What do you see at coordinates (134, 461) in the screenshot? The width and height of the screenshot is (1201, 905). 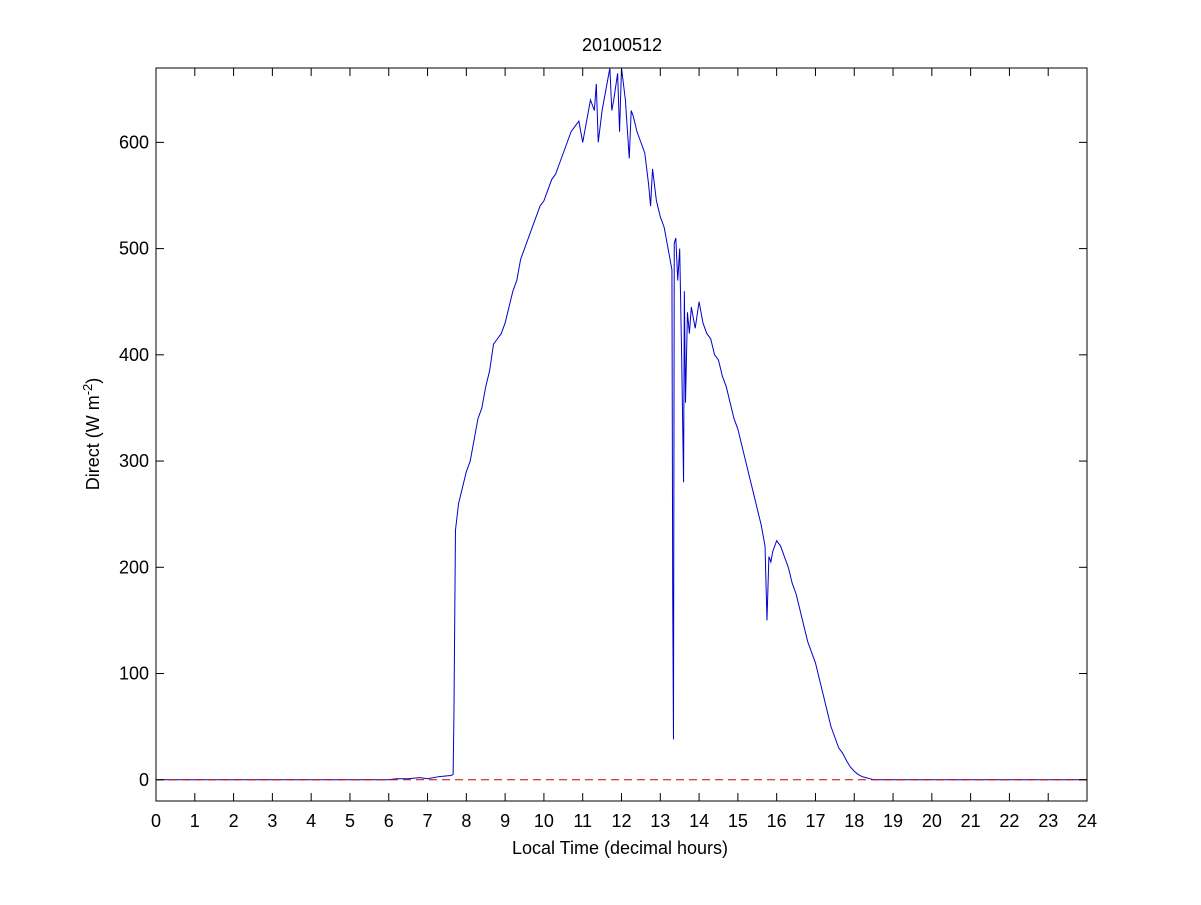 I see `y-tick-label: 300` at bounding box center [134, 461].